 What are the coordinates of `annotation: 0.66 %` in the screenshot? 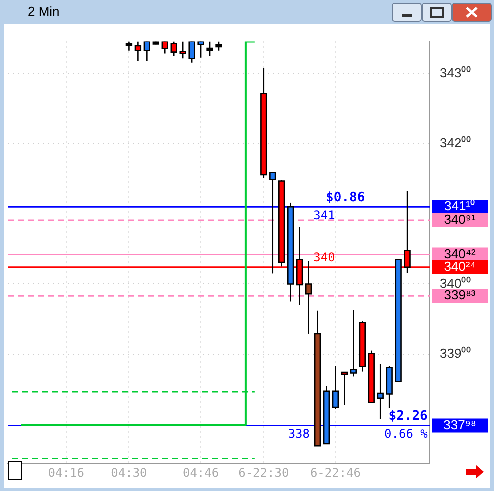 It's located at (406, 433).